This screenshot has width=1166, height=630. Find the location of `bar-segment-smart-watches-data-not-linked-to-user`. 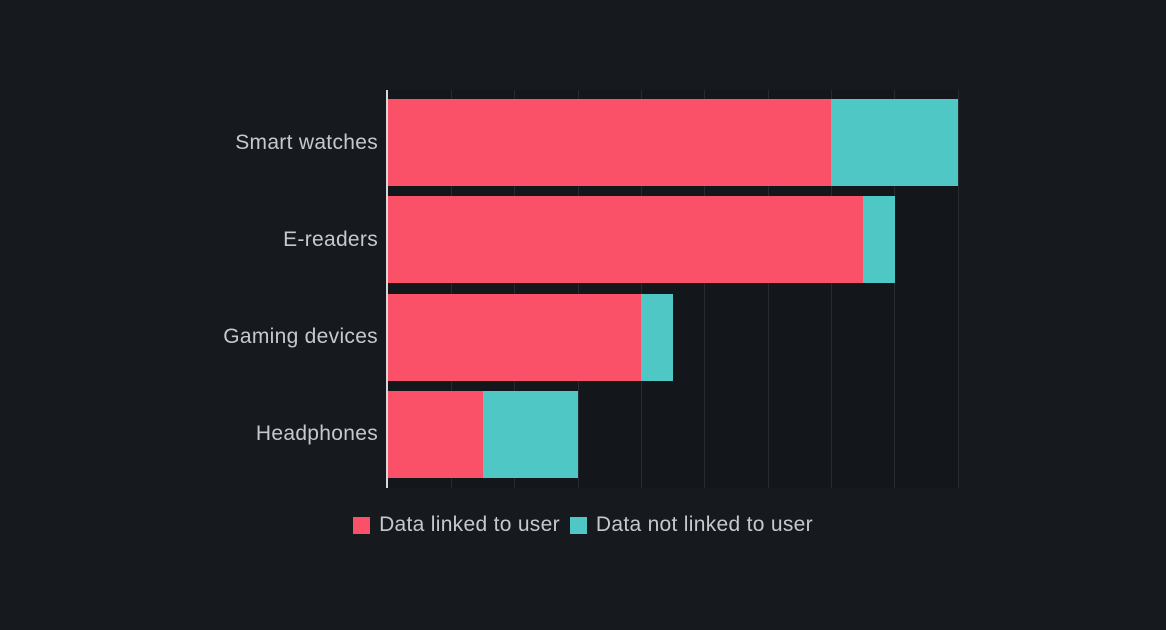

bar-segment-smart-watches-data-not-linked-to-user is located at coordinates (894, 142).